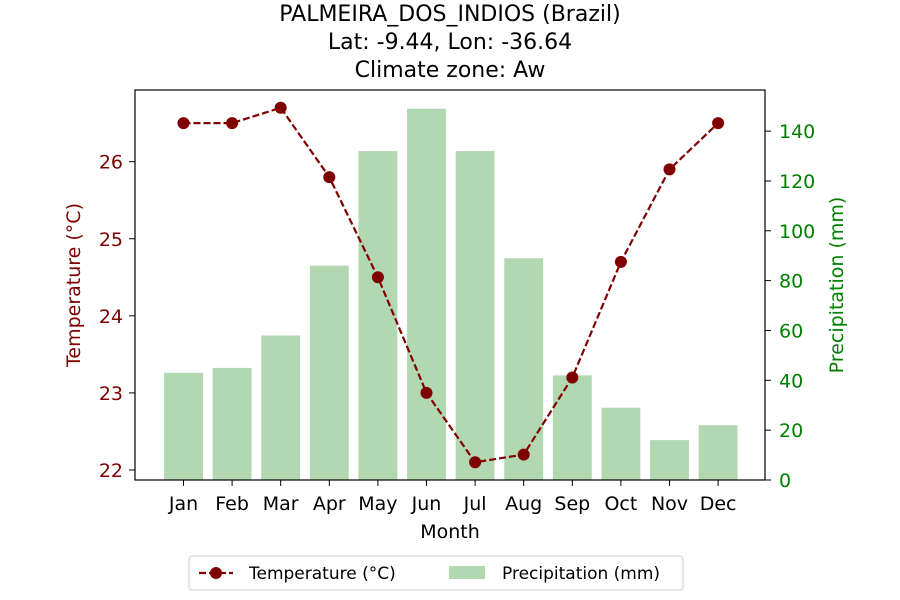 This screenshot has height=600, width=900. Describe the element at coordinates (669, 169) in the screenshot. I see `temperature-point-nov` at that location.